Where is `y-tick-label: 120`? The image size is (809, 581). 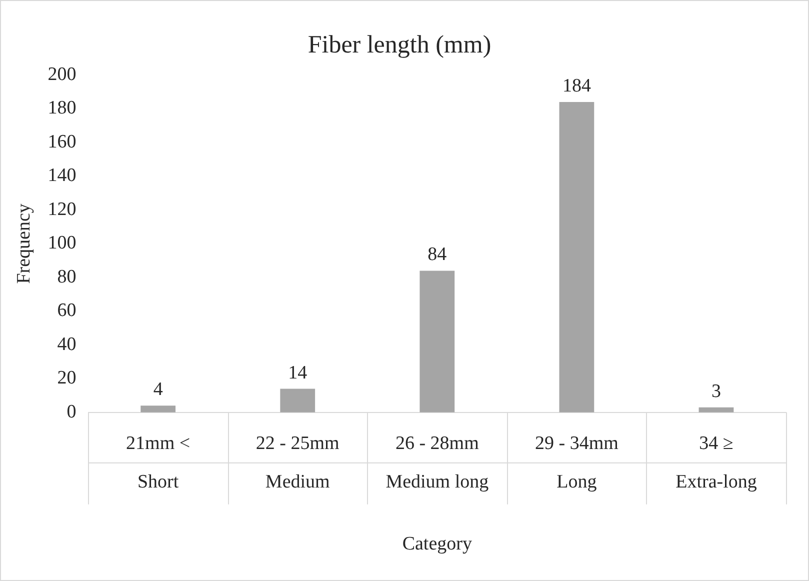 y-tick-label: 120 is located at coordinates (62, 209).